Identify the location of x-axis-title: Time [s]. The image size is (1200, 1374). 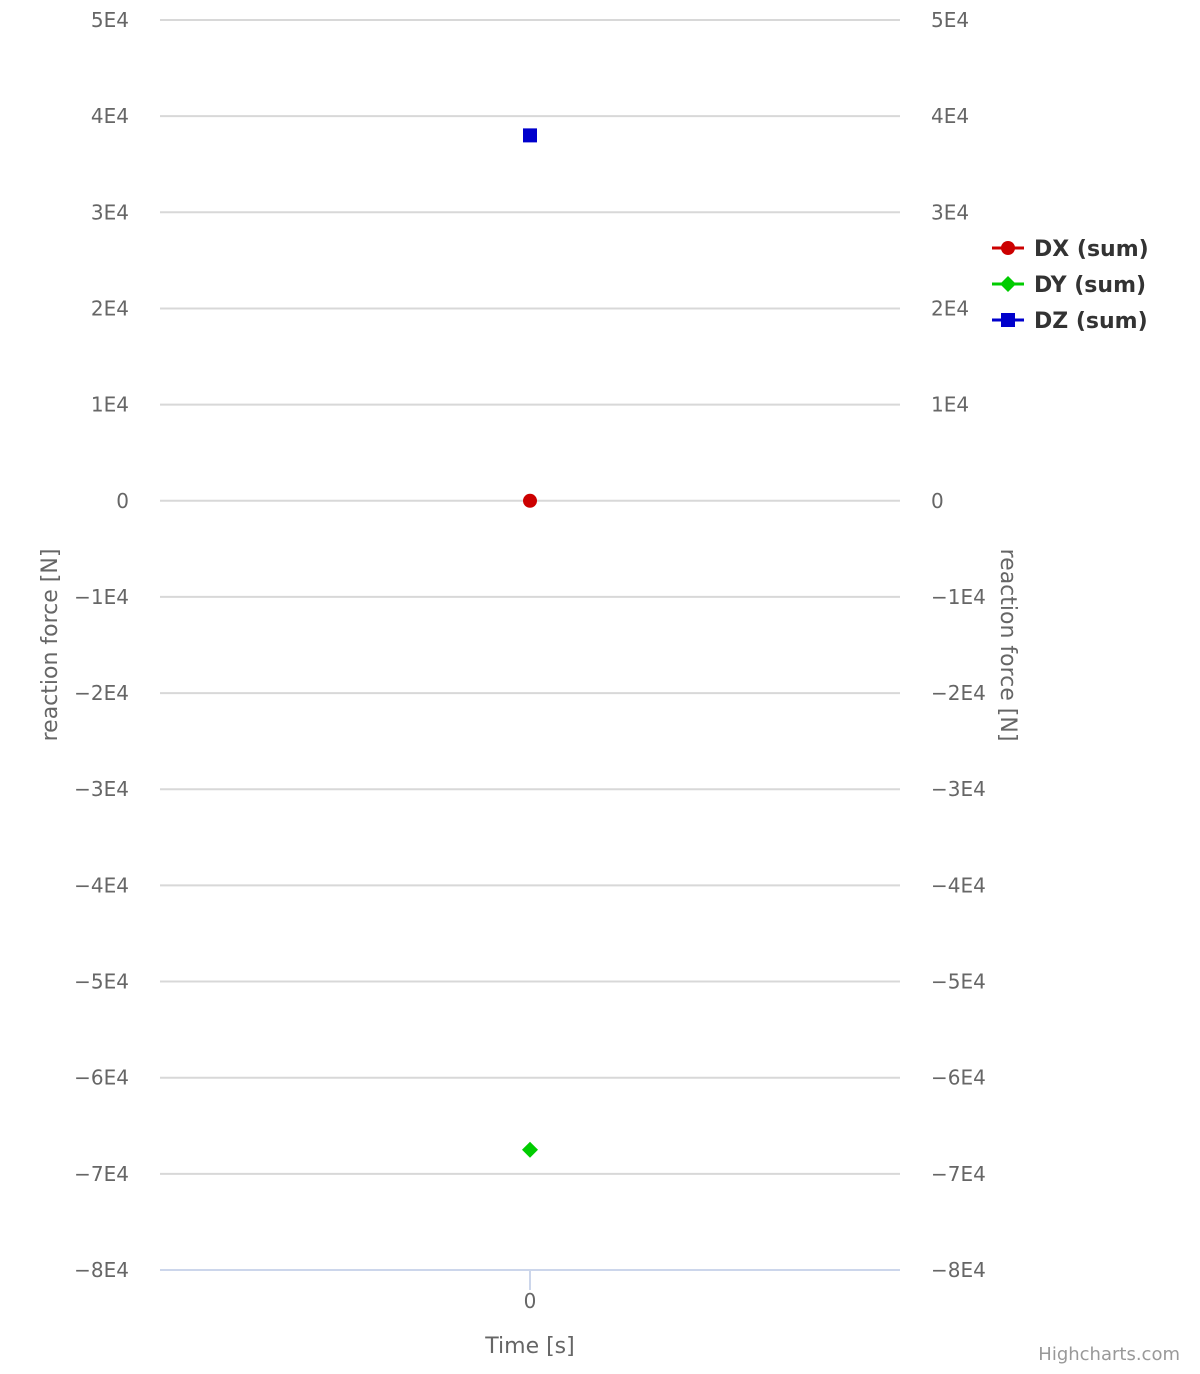
(529, 1346).